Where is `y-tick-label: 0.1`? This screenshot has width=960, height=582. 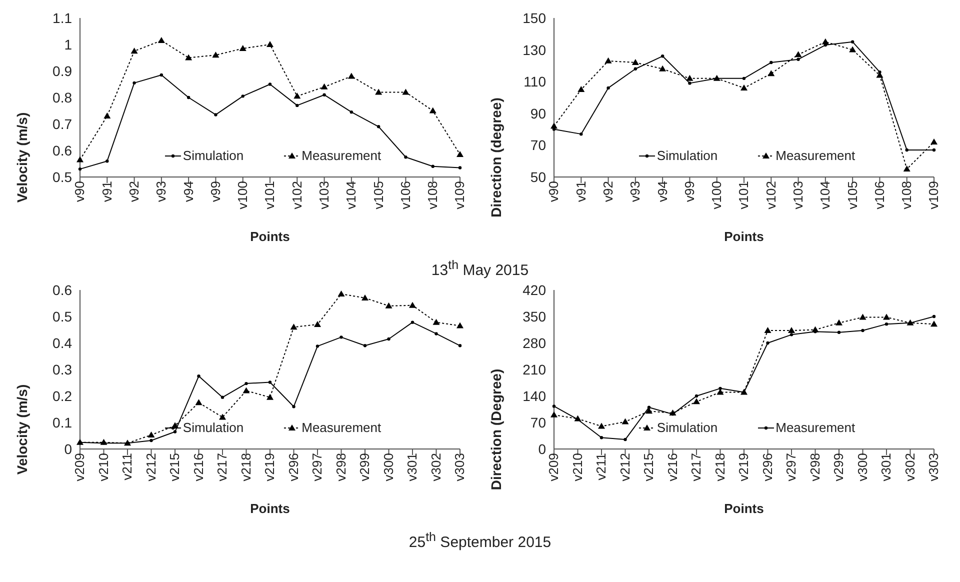 y-tick-label: 0.1 is located at coordinates (62, 422).